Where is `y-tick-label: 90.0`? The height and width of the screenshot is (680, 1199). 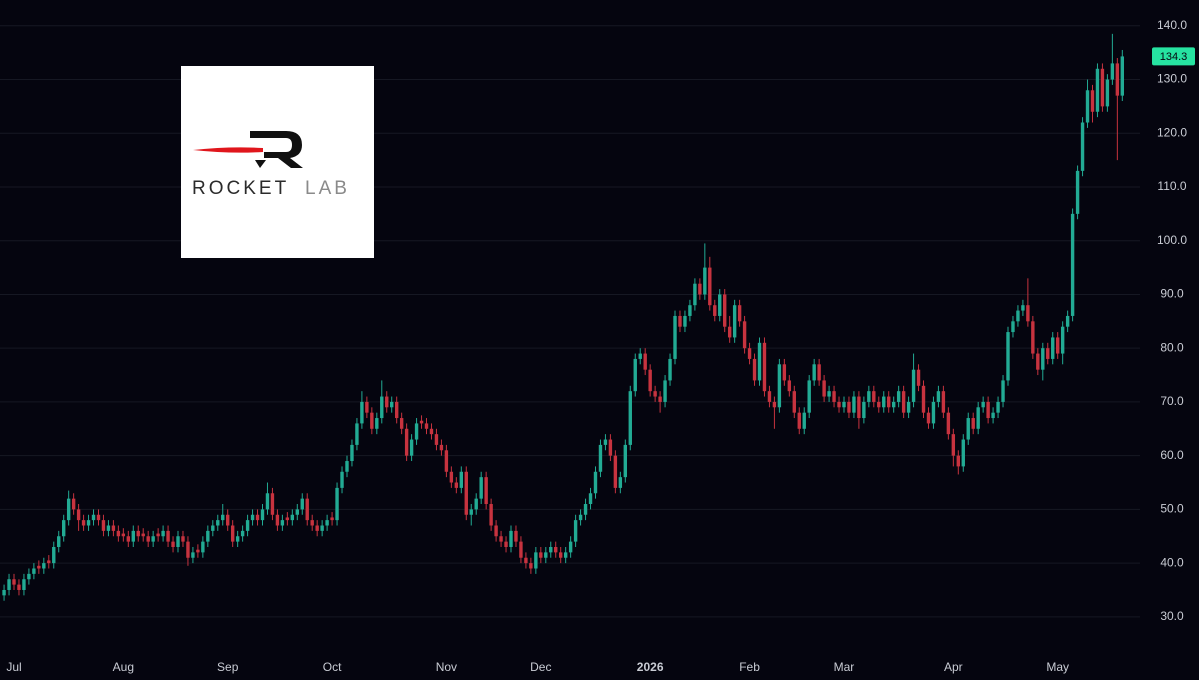 y-tick-label: 90.0 is located at coordinates (1172, 294).